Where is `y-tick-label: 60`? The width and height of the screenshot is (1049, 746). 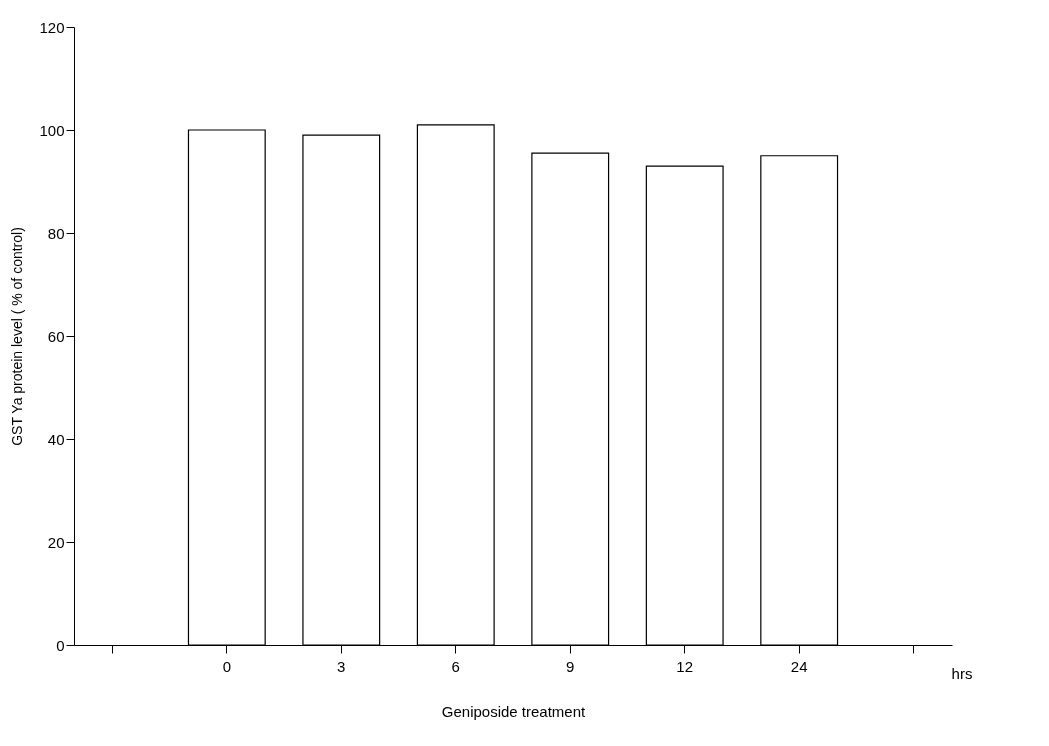
y-tick-label: 60 is located at coordinates (56, 336).